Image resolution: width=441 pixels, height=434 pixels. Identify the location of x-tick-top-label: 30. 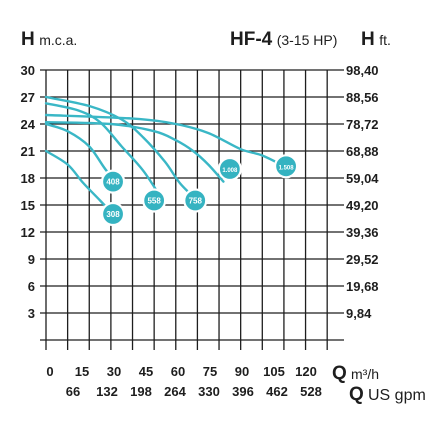
(114, 371).